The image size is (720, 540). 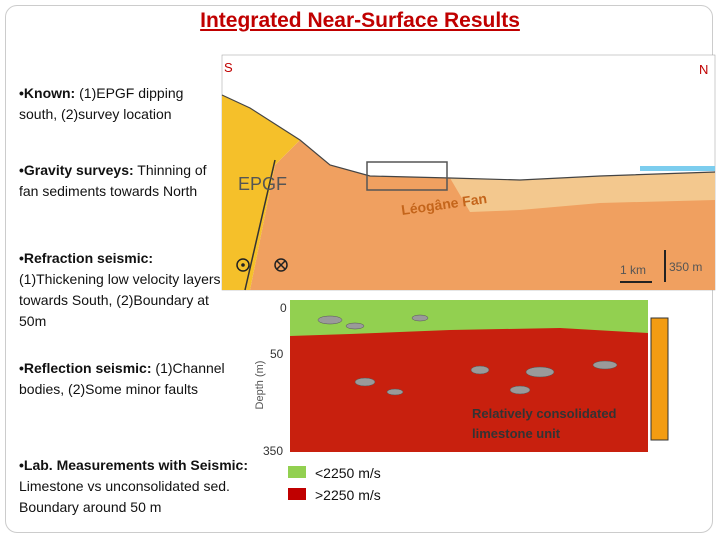 I want to click on north-label: N, so click(x=703, y=69).